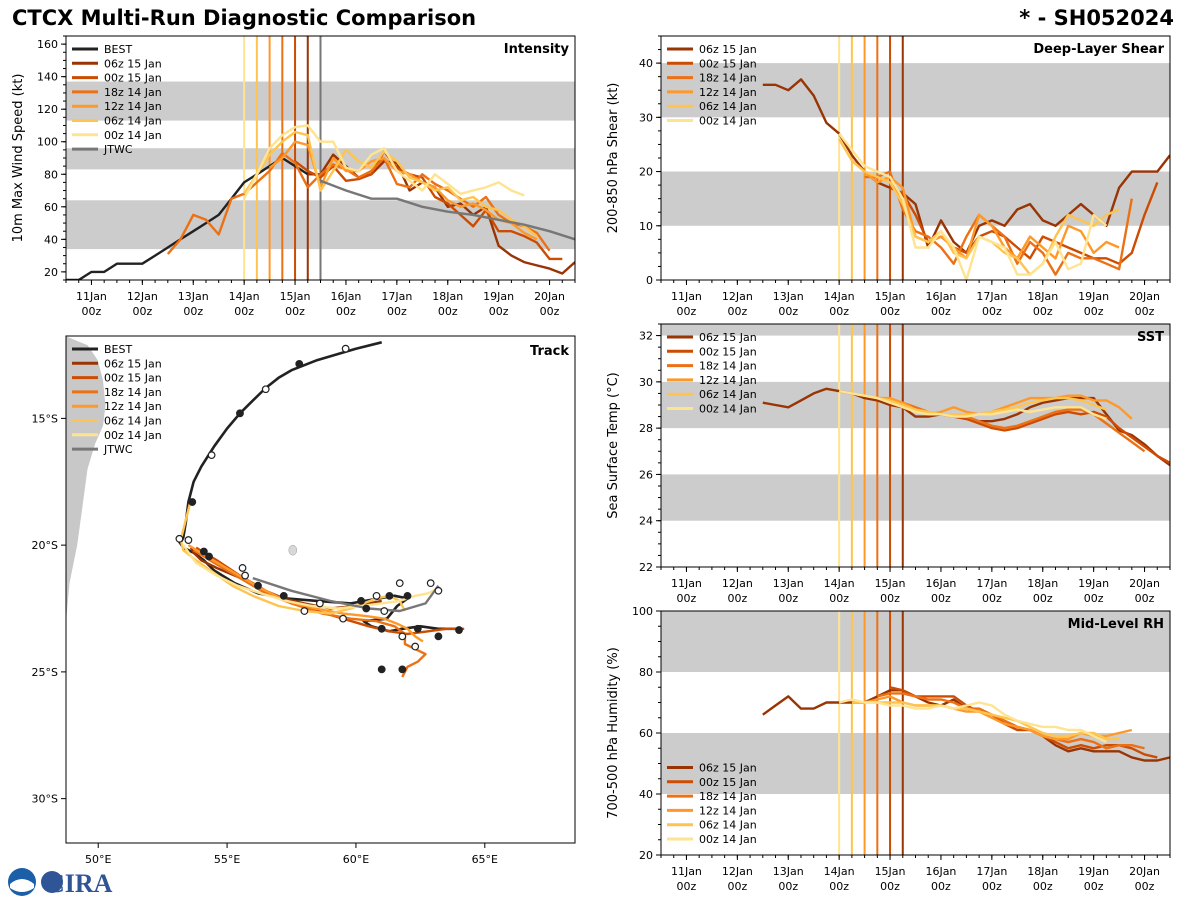 Image resolution: width=1200 pixels, height=900 pixels. Describe the element at coordinates (646, 474) in the screenshot. I see `sst-ytick-label: 26` at that location.